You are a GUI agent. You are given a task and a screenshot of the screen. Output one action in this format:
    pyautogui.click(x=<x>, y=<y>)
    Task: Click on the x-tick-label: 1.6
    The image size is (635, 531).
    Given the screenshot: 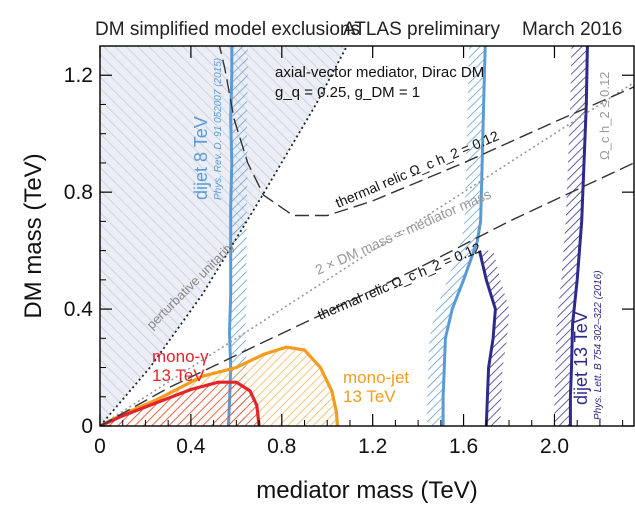 What is the action you would take?
    pyautogui.click(x=463, y=446)
    